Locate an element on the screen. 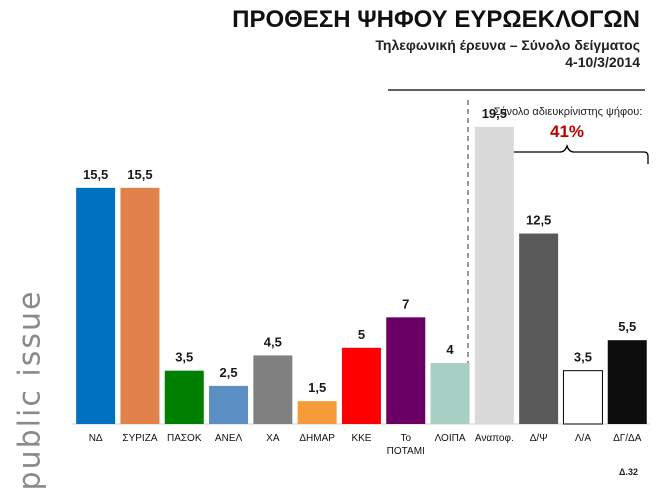 The image size is (660, 495). category-label: ΣΥΡΙΖΑ is located at coordinates (139, 438).